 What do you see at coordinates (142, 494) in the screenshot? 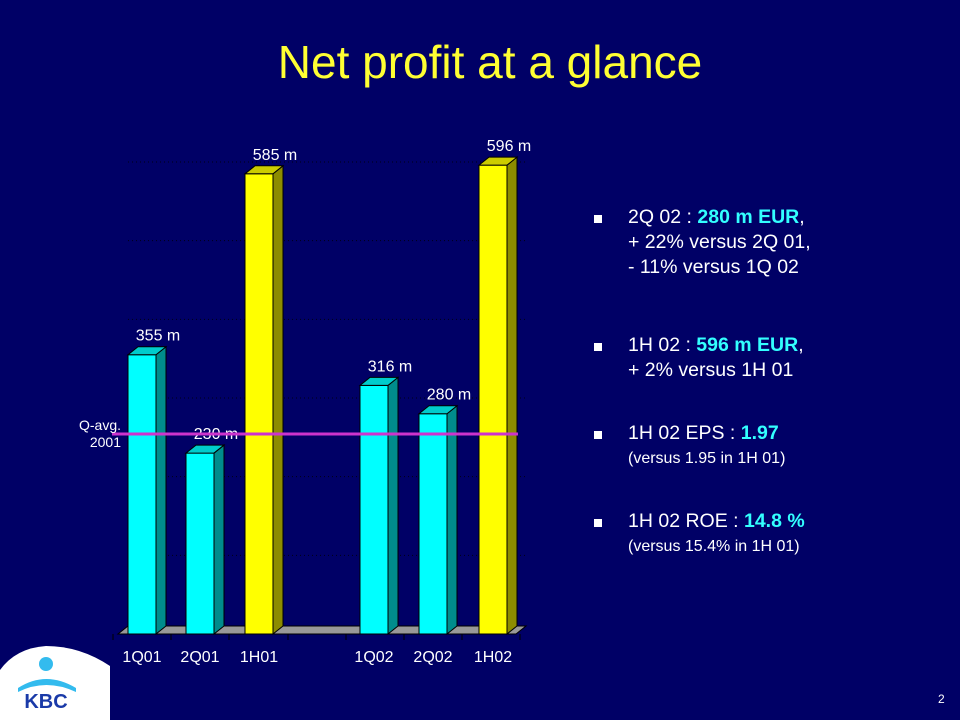
I see `bar-1Q01` at bounding box center [142, 494].